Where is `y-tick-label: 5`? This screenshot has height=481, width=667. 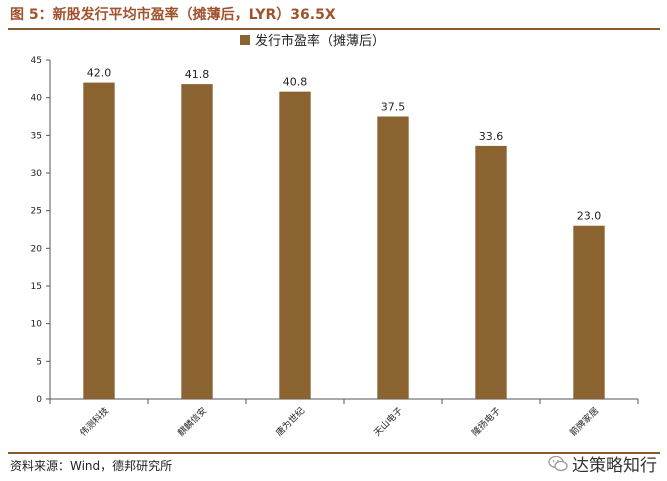
y-tick-label: 5 is located at coordinates (39, 362).